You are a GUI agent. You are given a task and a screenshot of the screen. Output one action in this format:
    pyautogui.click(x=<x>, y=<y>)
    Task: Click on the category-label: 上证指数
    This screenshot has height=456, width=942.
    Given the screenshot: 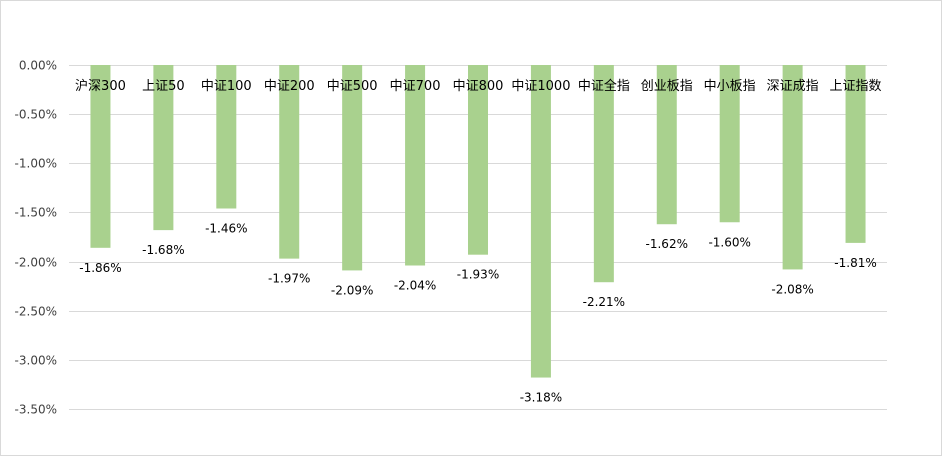 What is the action you would take?
    pyautogui.click(x=856, y=86)
    